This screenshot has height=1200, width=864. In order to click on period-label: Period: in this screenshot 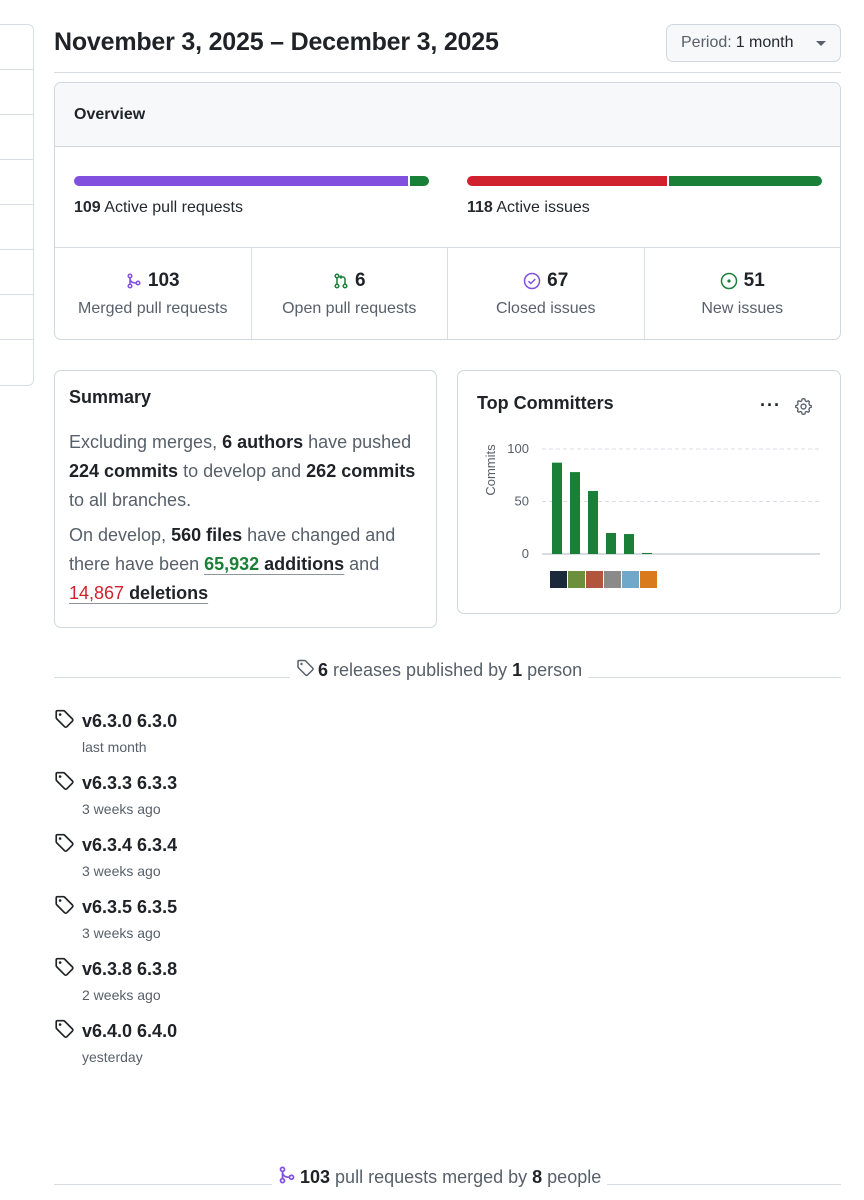, I will do `click(706, 42)`.